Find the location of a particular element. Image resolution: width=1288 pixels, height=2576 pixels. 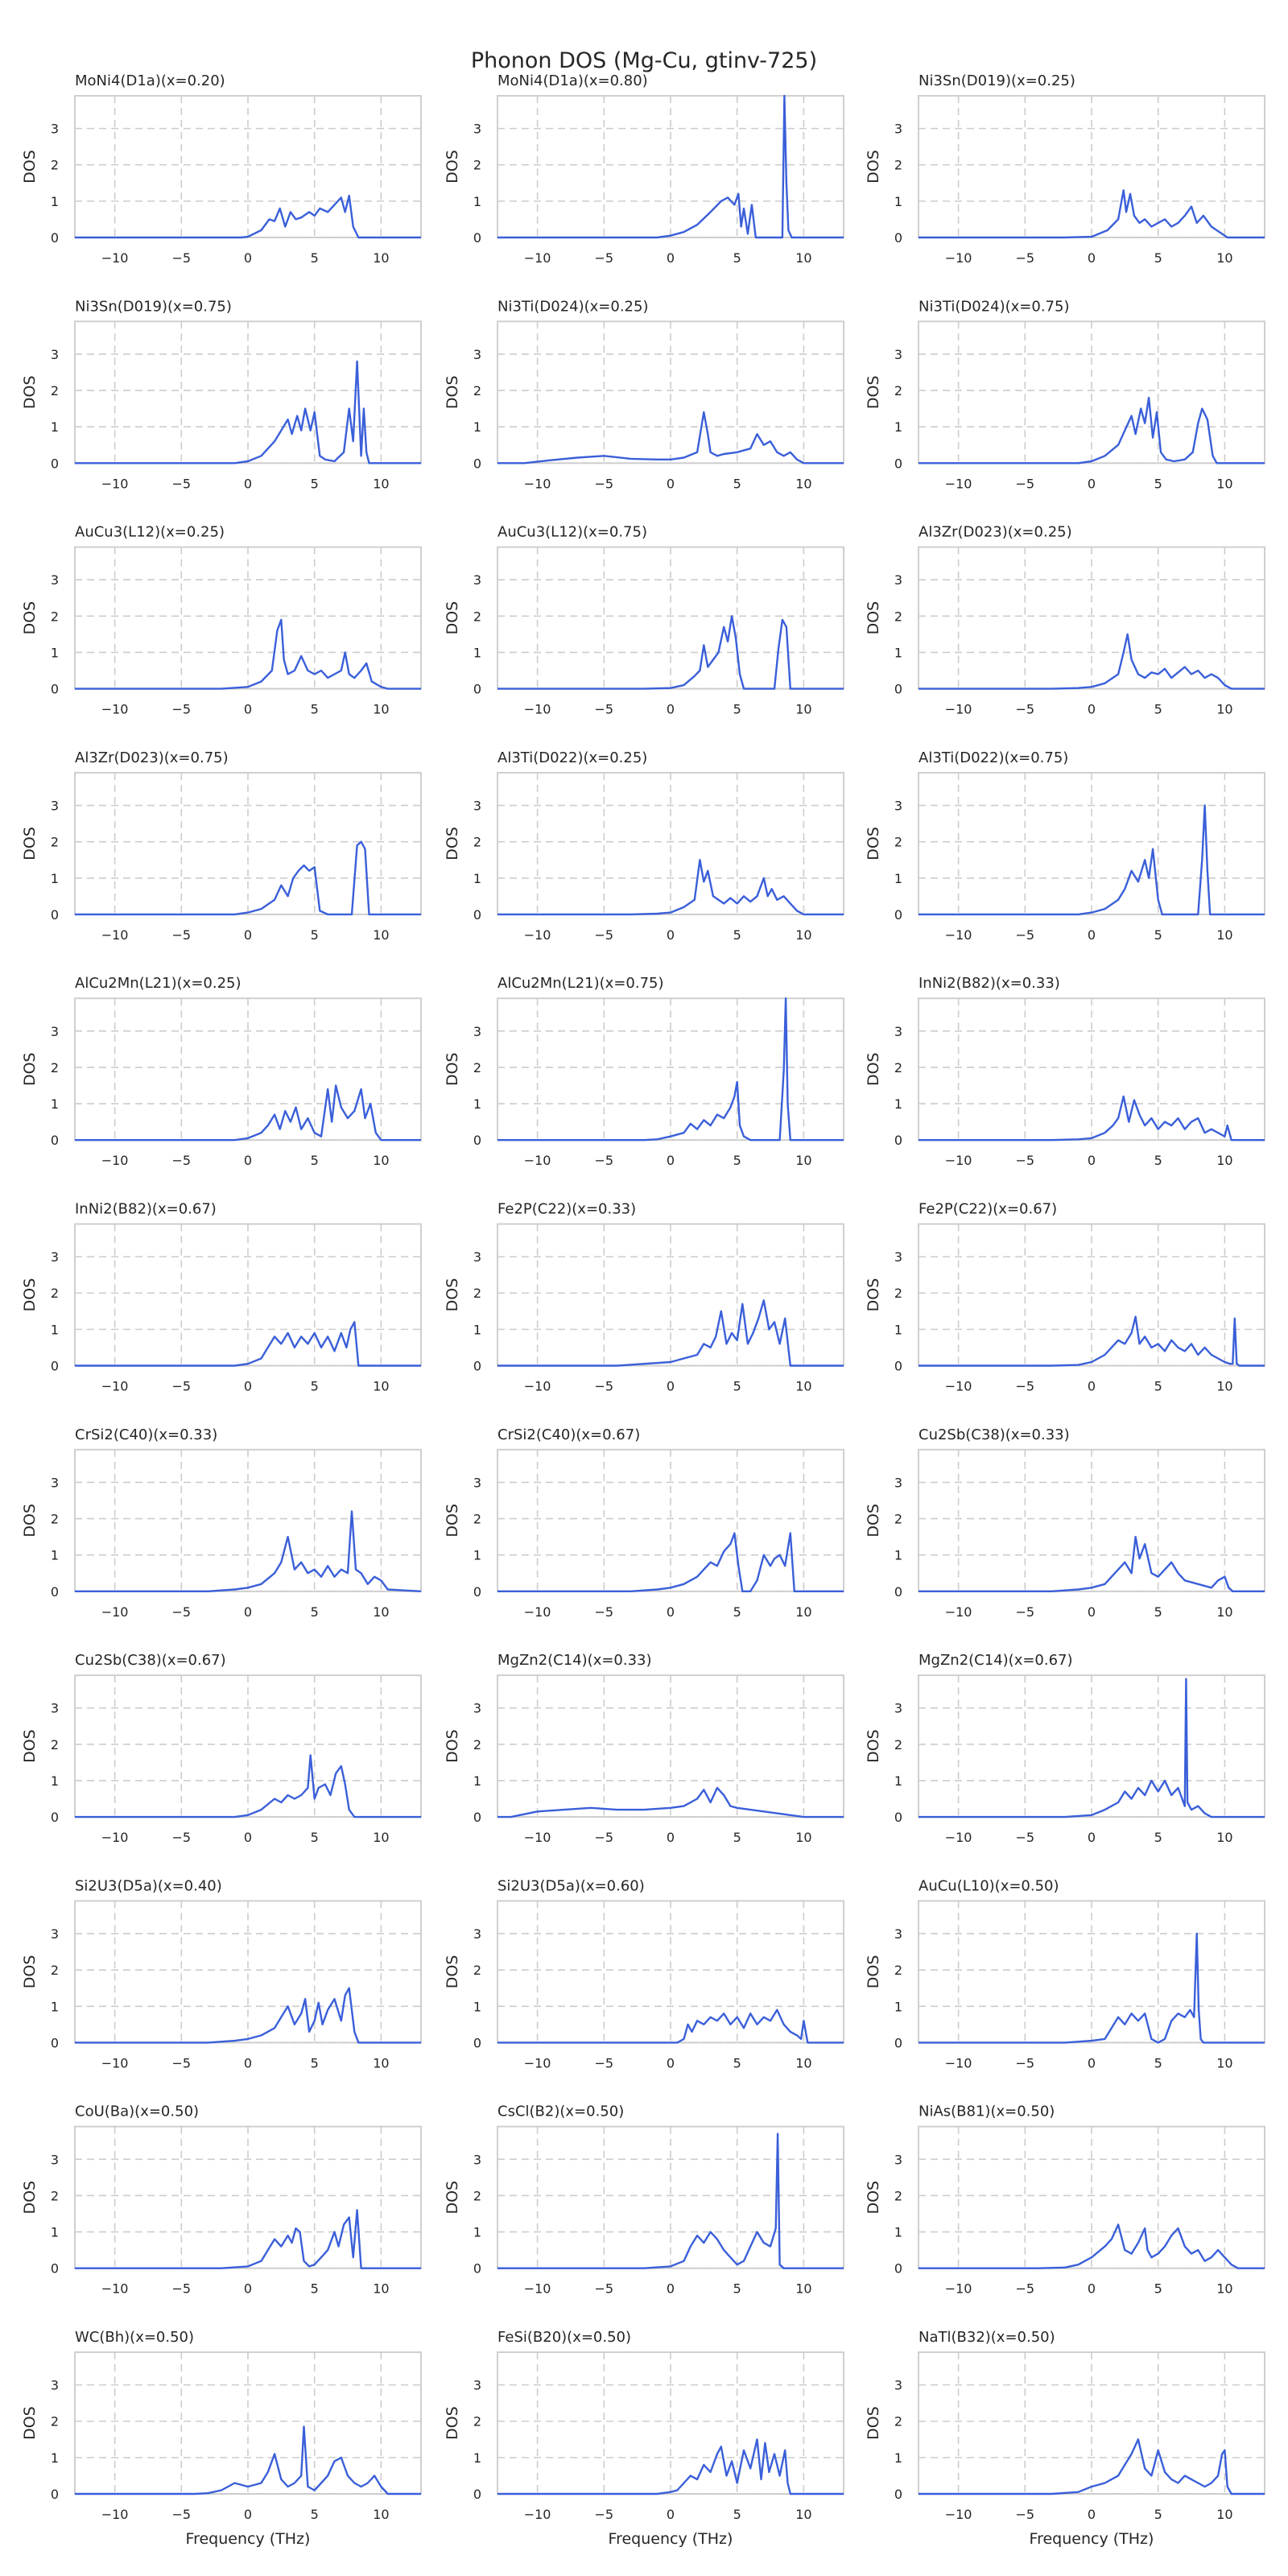

dos-panel: −10 −5 0 5 10 0 1 2 3 DOS NiAs(B81)(x=0.50) is located at coordinates (1065, 2200).